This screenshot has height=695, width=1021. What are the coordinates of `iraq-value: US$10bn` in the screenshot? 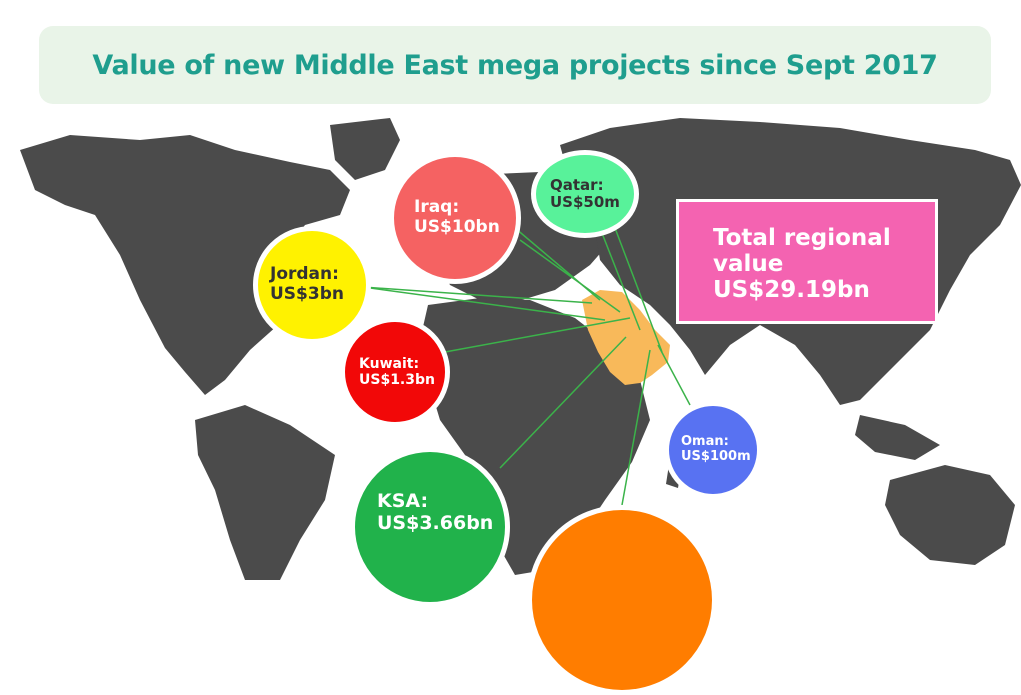 It's located at (457, 227).